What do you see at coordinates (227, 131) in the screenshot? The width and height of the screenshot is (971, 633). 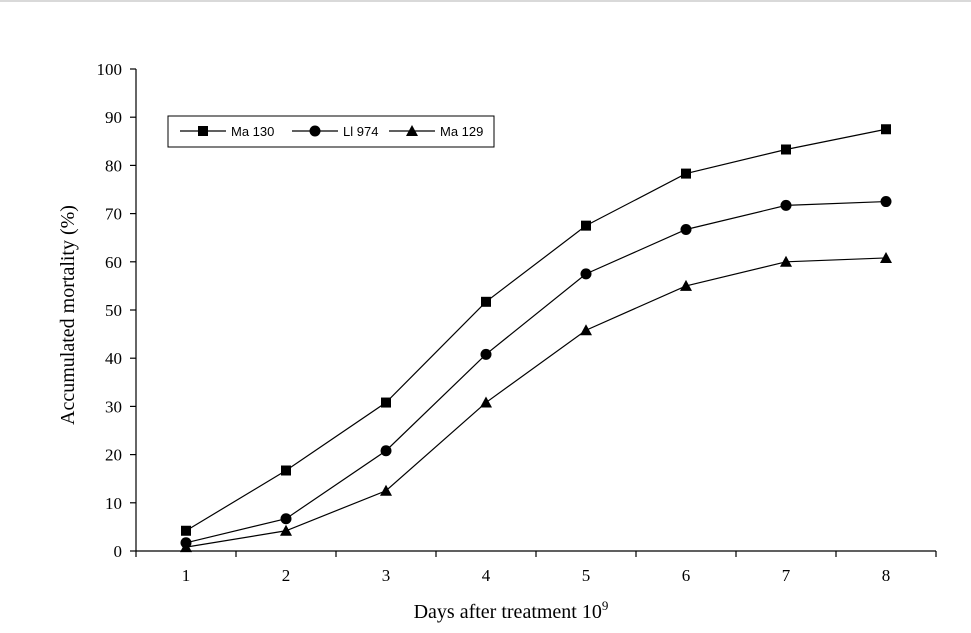 I see `legend-entry: Ma 130` at bounding box center [227, 131].